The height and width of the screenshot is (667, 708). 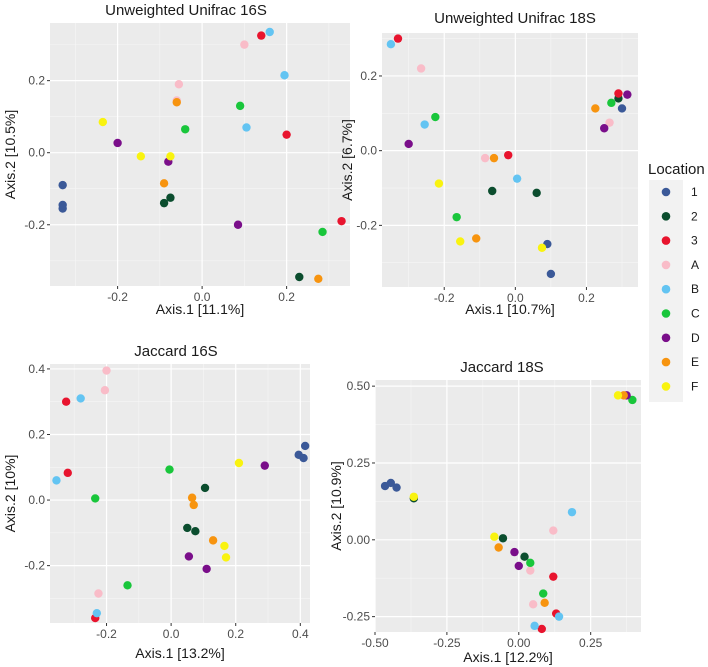 What do you see at coordinates (186, 10) in the screenshot?
I see `panel-title: Unweighted Unifrac 16S` at bounding box center [186, 10].